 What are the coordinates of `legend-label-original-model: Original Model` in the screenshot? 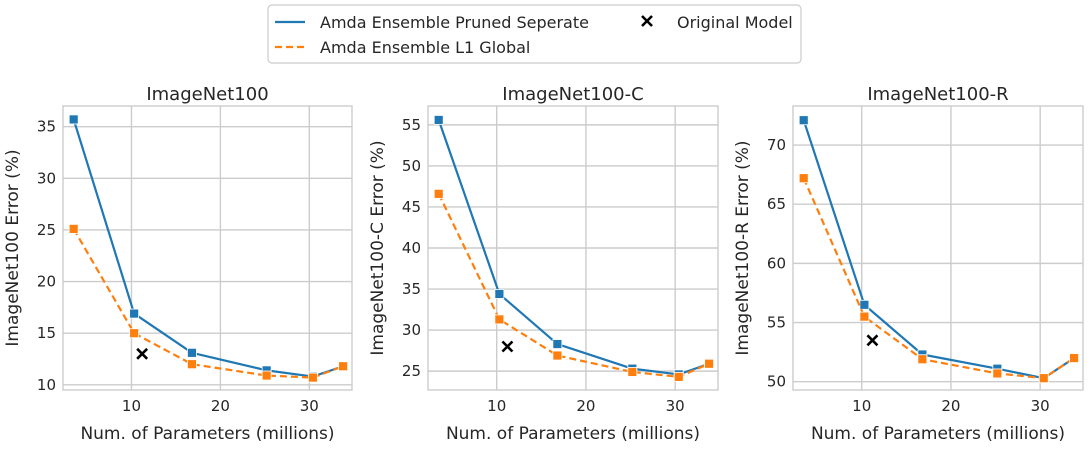 It's located at (735, 22).